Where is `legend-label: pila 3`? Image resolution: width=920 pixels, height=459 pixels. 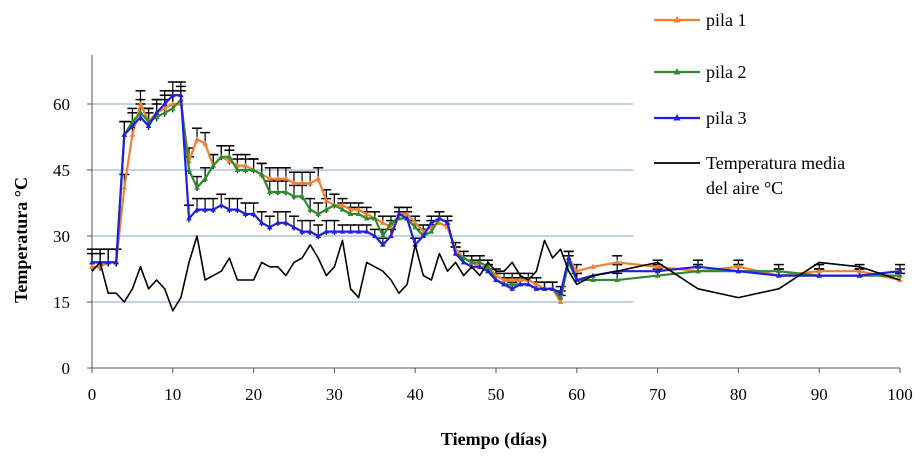 legend-label: pila 3 is located at coordinates (726, 118).